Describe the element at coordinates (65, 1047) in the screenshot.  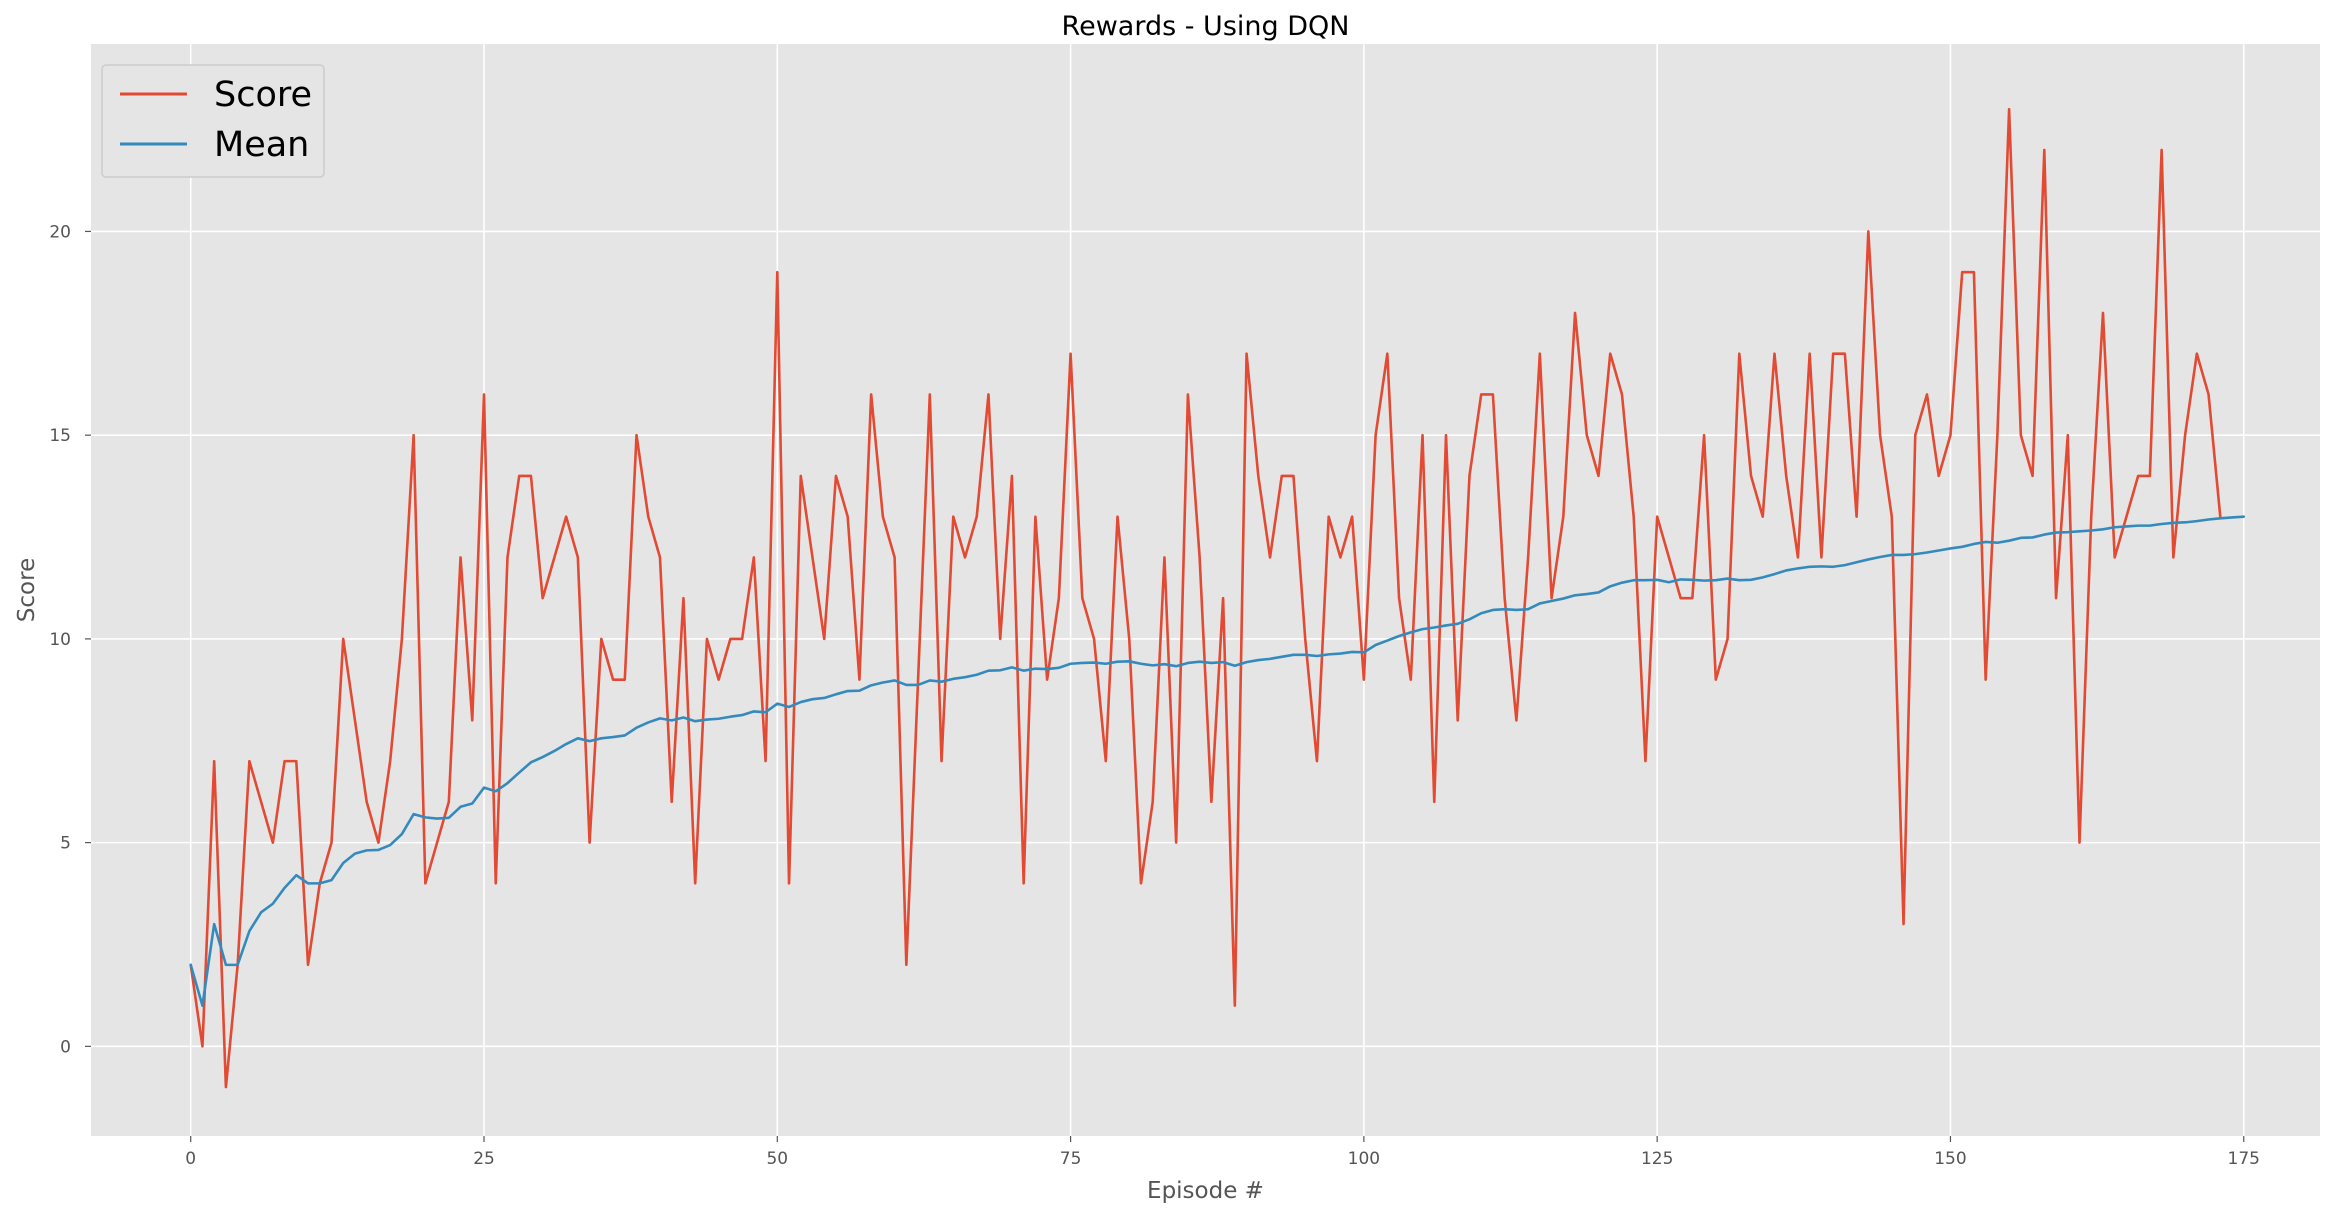
I see `y-tick-label: 0` at that location.